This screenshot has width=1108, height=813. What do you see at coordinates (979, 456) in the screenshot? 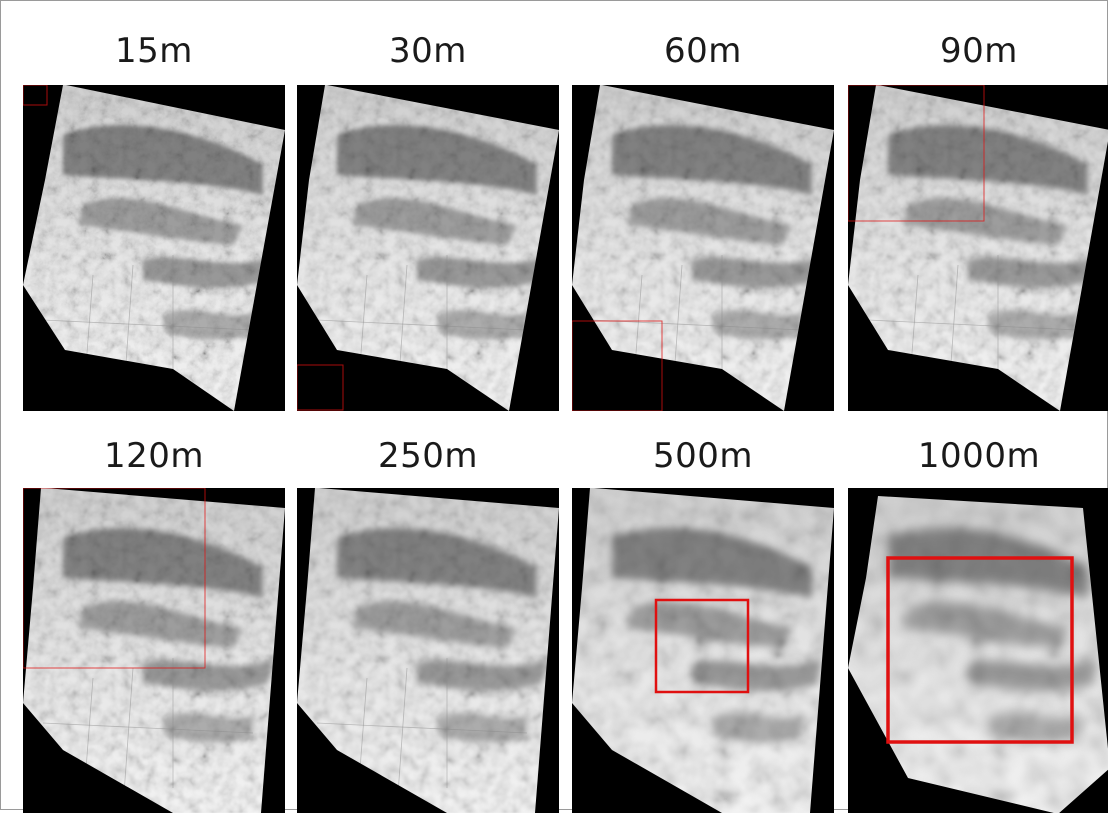
I see `panel-label-1000m: 1000m` at bounding box center [979, 456].